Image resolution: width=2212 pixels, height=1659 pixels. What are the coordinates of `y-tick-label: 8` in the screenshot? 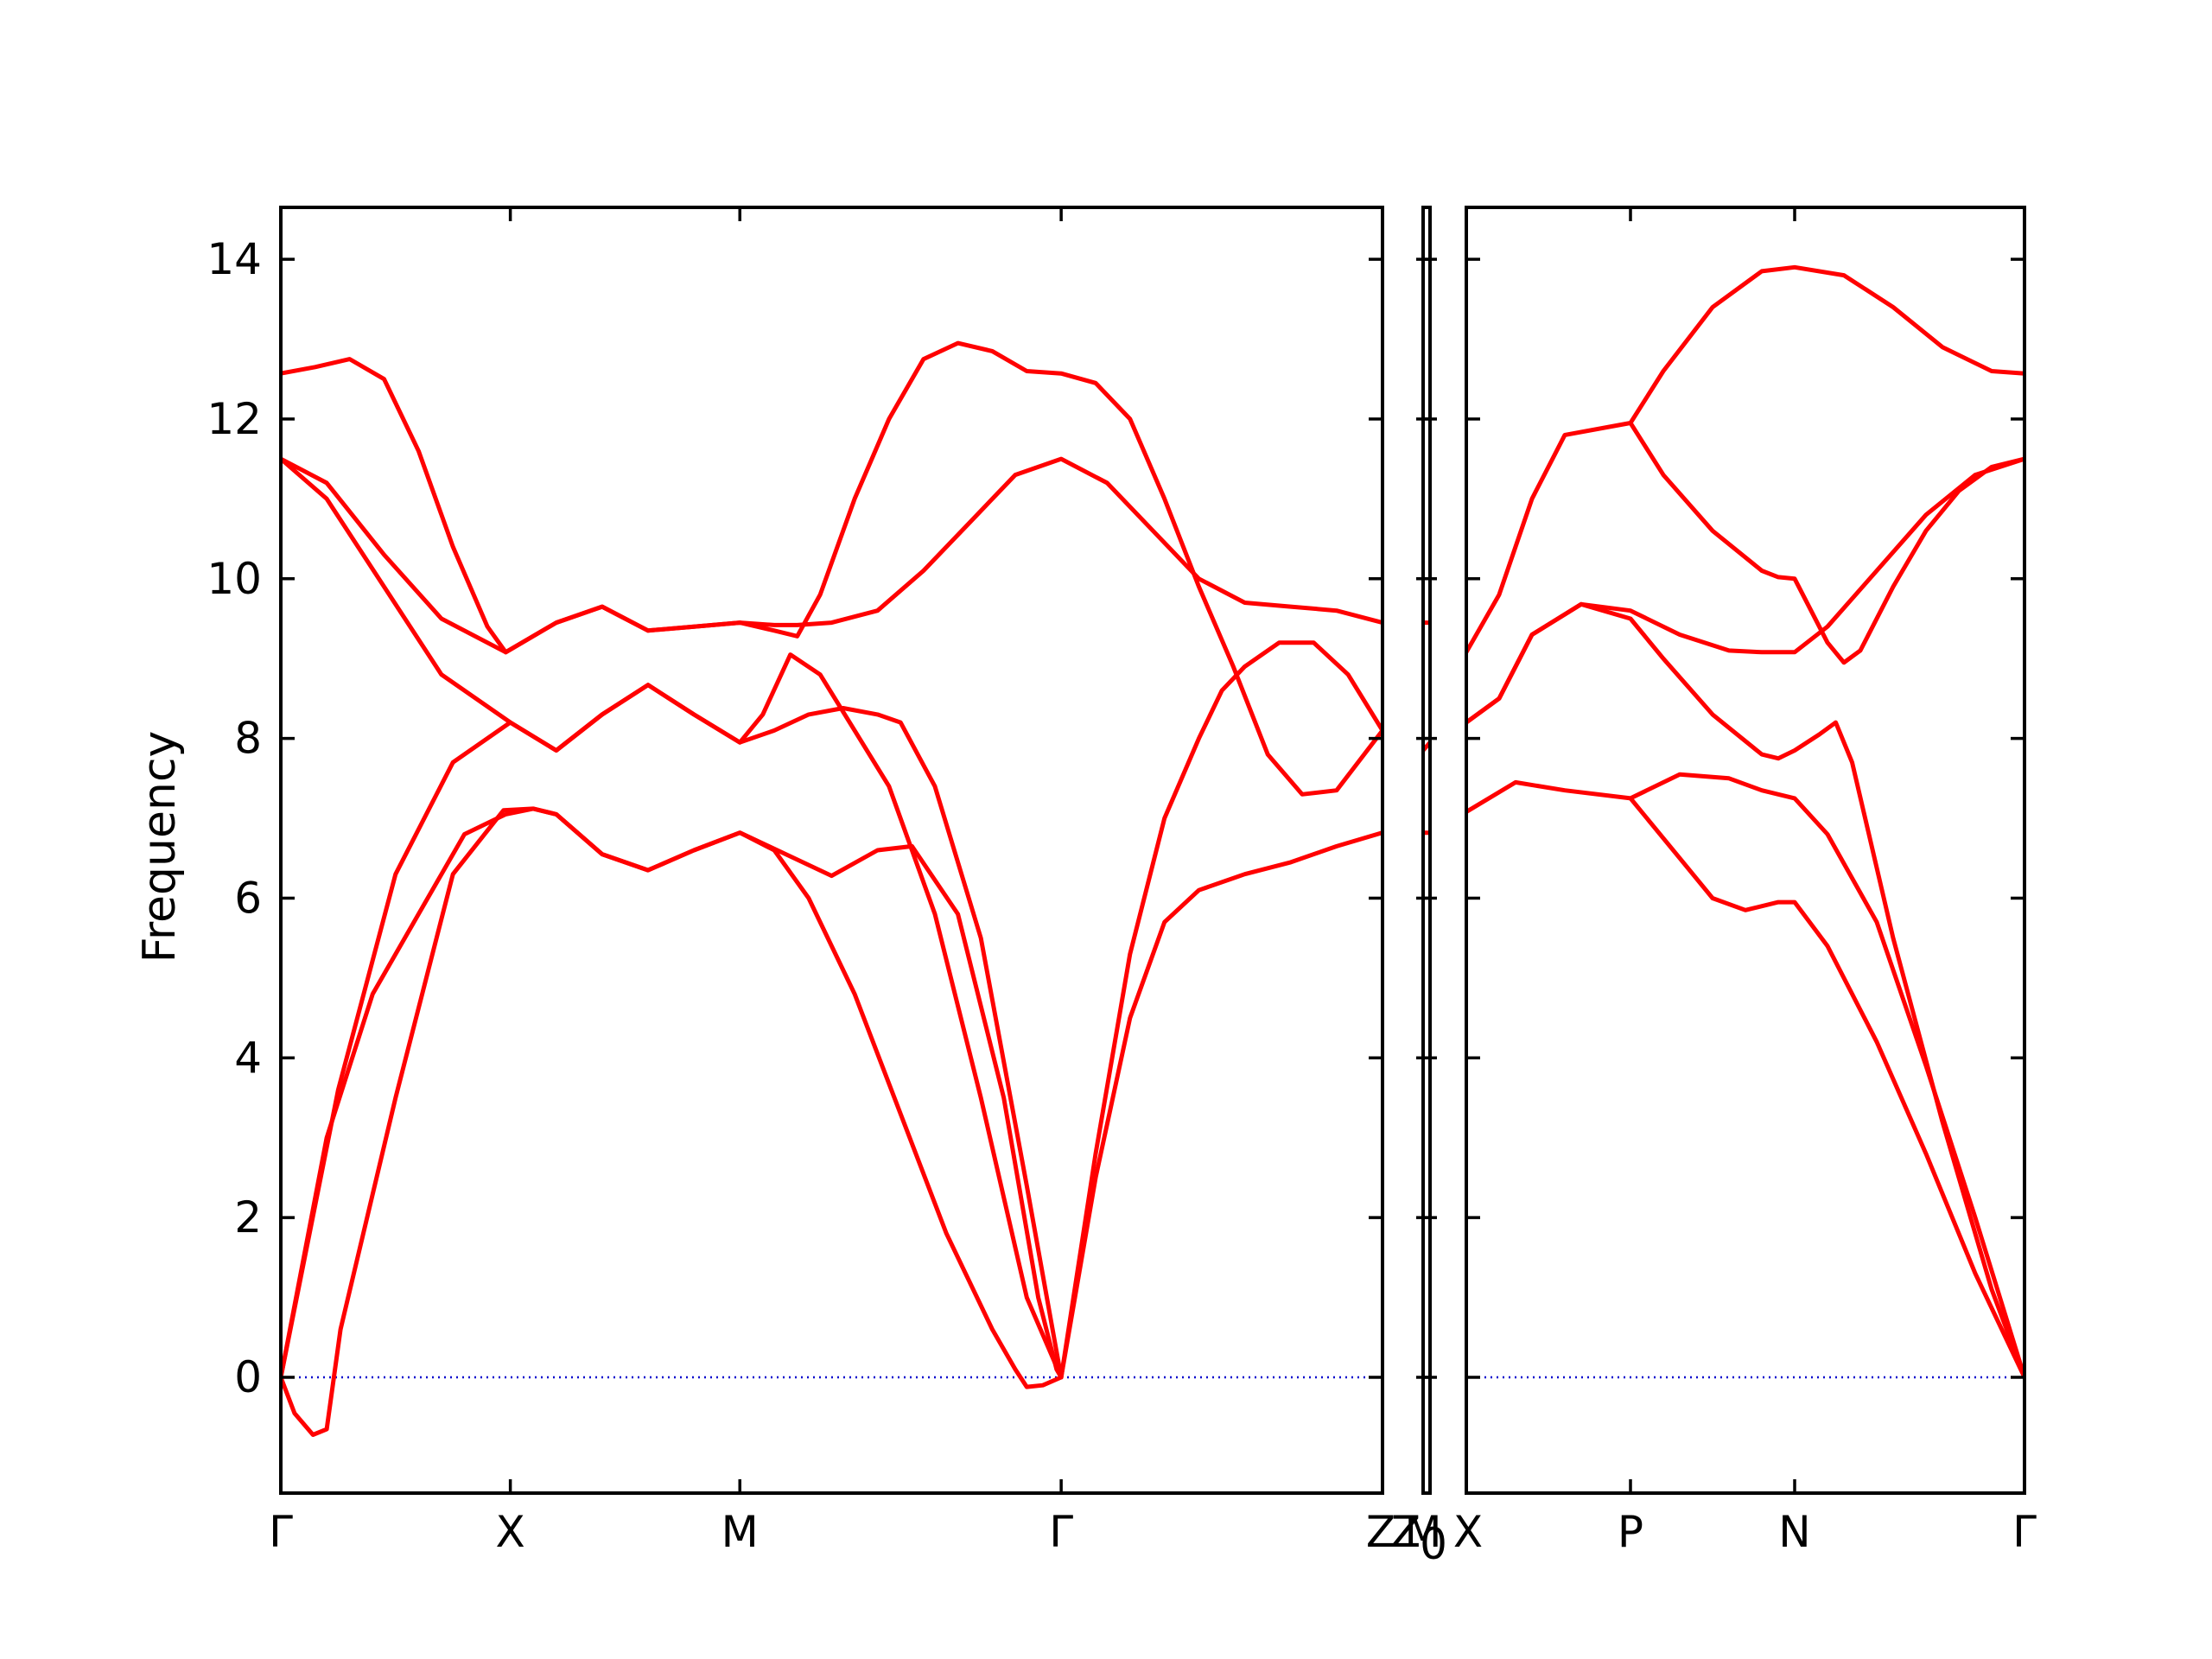 It's located at (248, 739).